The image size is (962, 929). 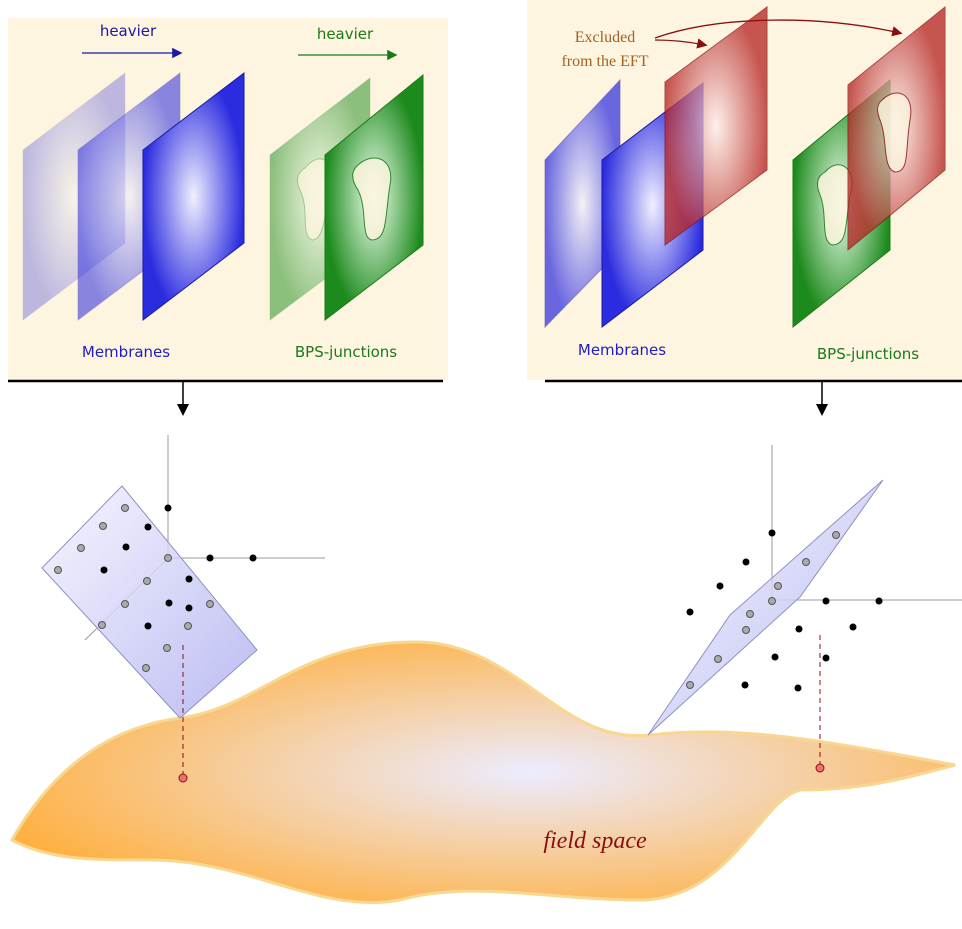 What do you see at coordinates (604, 61) in the screenshot?
I see `annotation: from the EFT` at bounding box center [604, 61].